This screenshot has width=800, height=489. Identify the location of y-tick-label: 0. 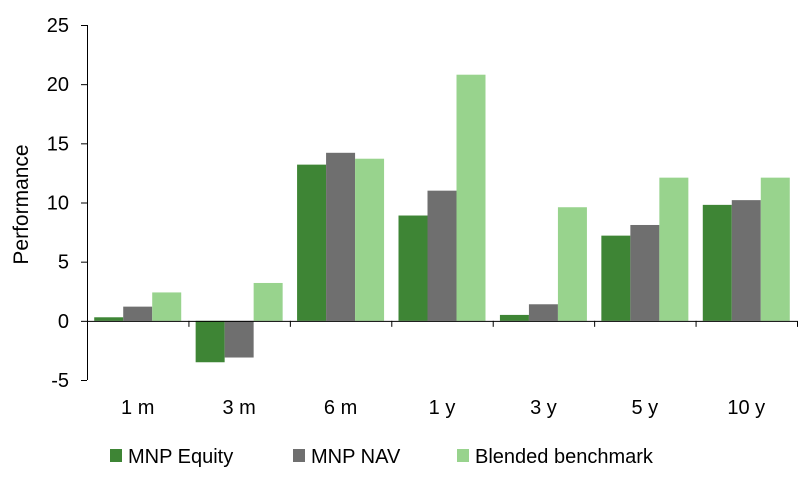
(63, 322).